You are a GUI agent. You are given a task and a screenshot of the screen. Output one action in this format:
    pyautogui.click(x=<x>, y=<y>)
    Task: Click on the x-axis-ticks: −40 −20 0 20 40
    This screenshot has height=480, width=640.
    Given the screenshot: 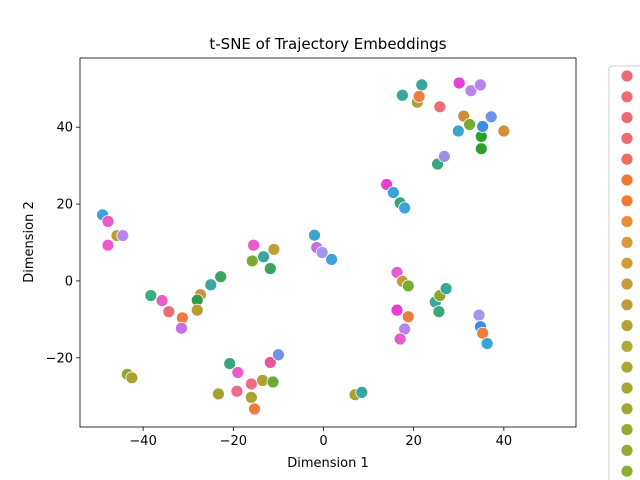 What is the action you would take?
    pyautogui.click(x=320, y=438)
    